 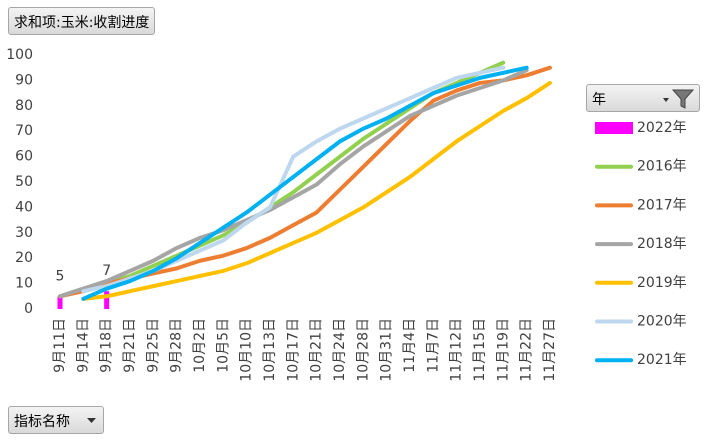 What do you see at coordinates (106, 271) in the screenshot?
I see `data-label: 7` at bounding box center [106, 271].